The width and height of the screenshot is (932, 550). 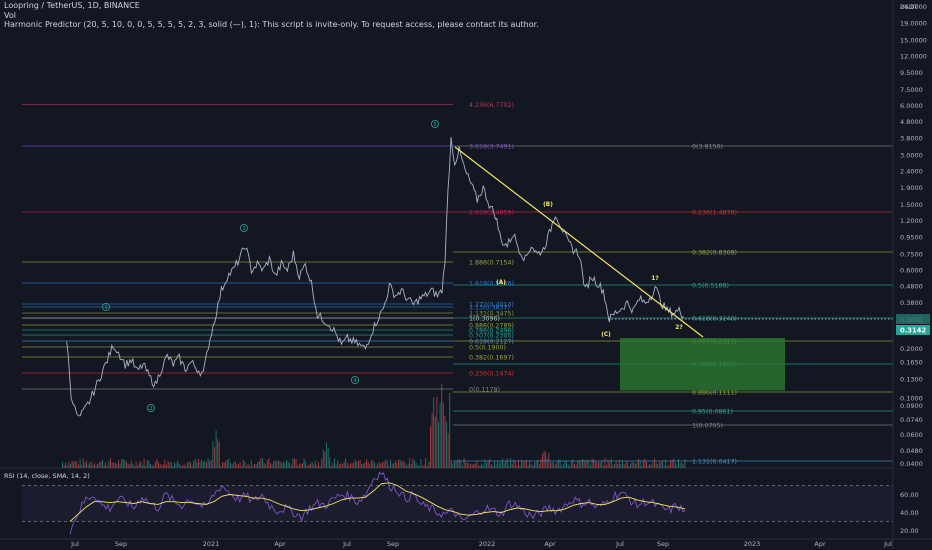 What do you see at coordinates (911, 435) in the screenshot?
I see `y-tick-label: 0.0600` at bounding box center [911, 435].